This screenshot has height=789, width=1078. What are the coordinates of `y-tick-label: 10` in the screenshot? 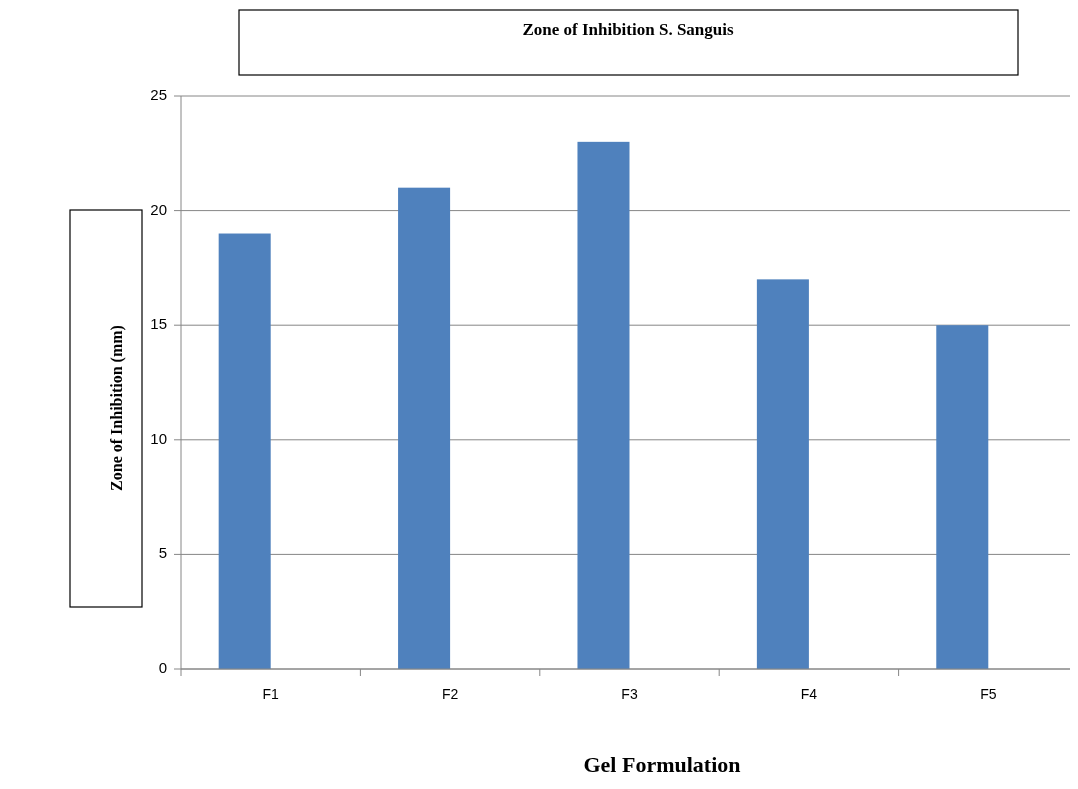 It's located at (158, 438).